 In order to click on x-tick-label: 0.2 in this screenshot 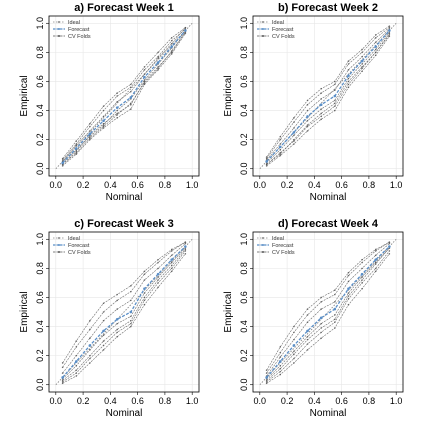, I will do `click(83, 401)`.